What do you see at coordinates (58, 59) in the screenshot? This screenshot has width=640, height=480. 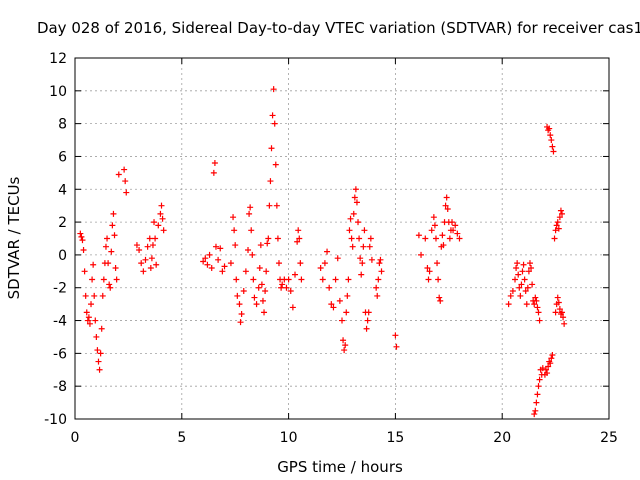 I see `y-tick-label: 12` at bounding box center [58, 59].